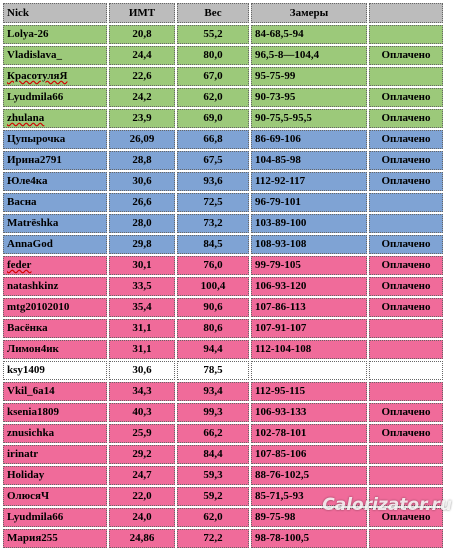 The width and height of the screenshot is (464, 550). I want to click on table-row: irinatr 29,2 84,4 107-85-106, so click(223, 454).